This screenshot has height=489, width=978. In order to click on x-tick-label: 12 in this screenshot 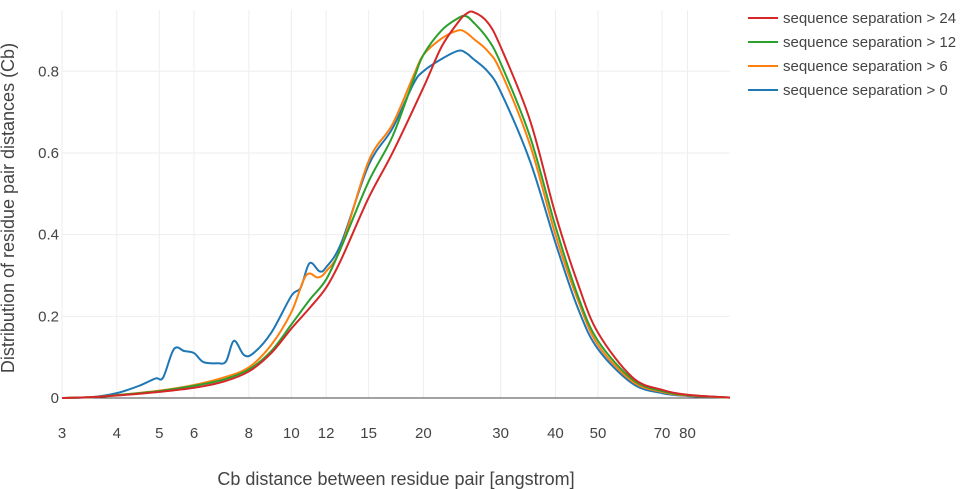, I will do `click(326, 433)`.